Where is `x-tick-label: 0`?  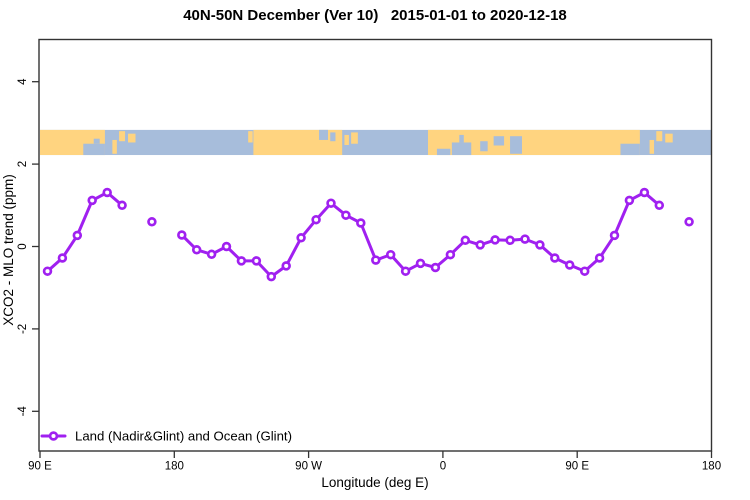 x-tick-label: 0 is located at coordinates (443, 467).